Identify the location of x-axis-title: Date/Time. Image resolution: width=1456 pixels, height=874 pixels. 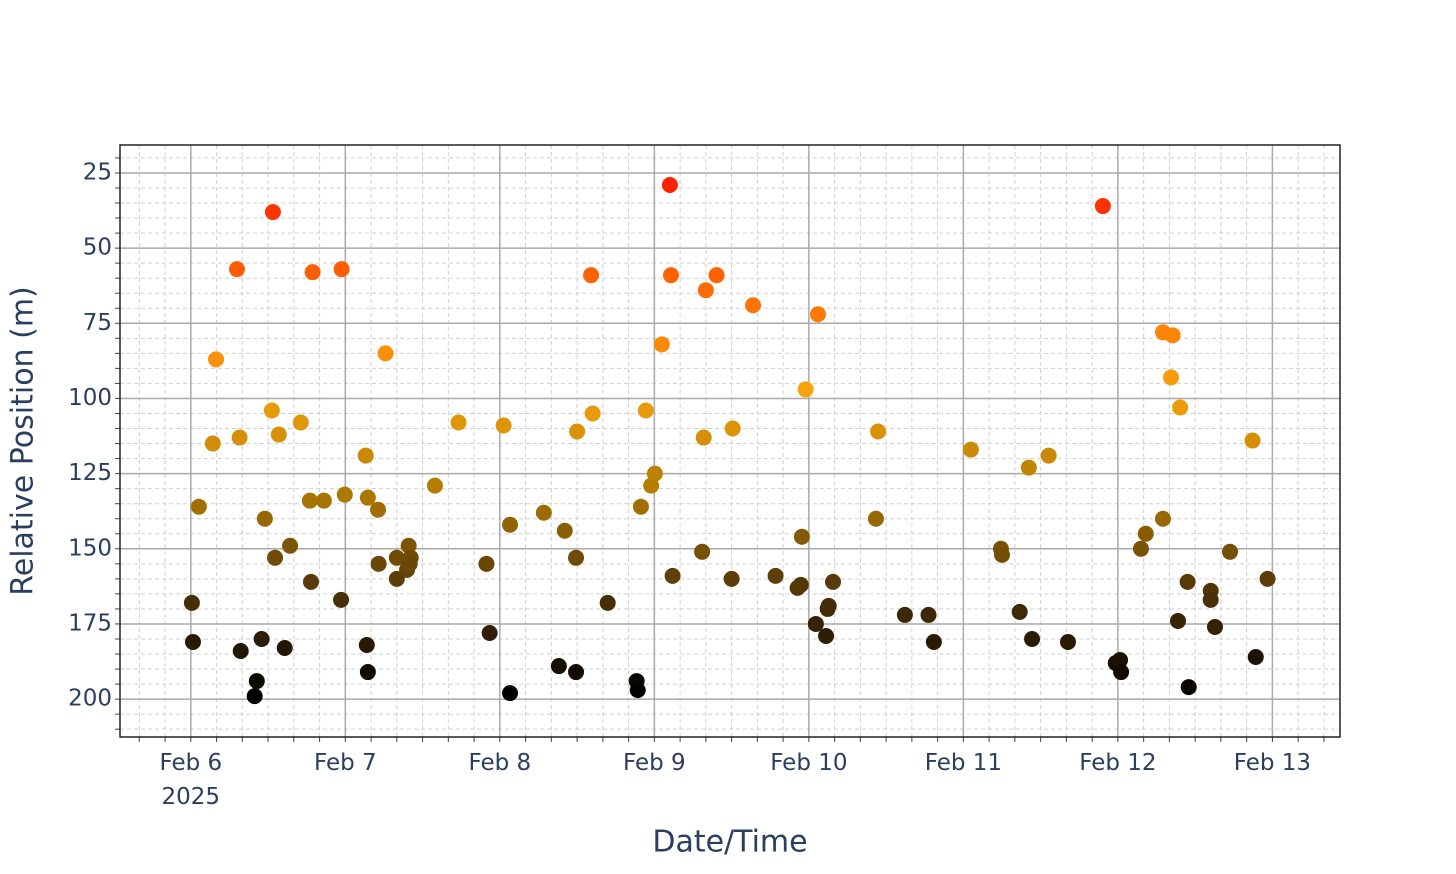
(729, 842).